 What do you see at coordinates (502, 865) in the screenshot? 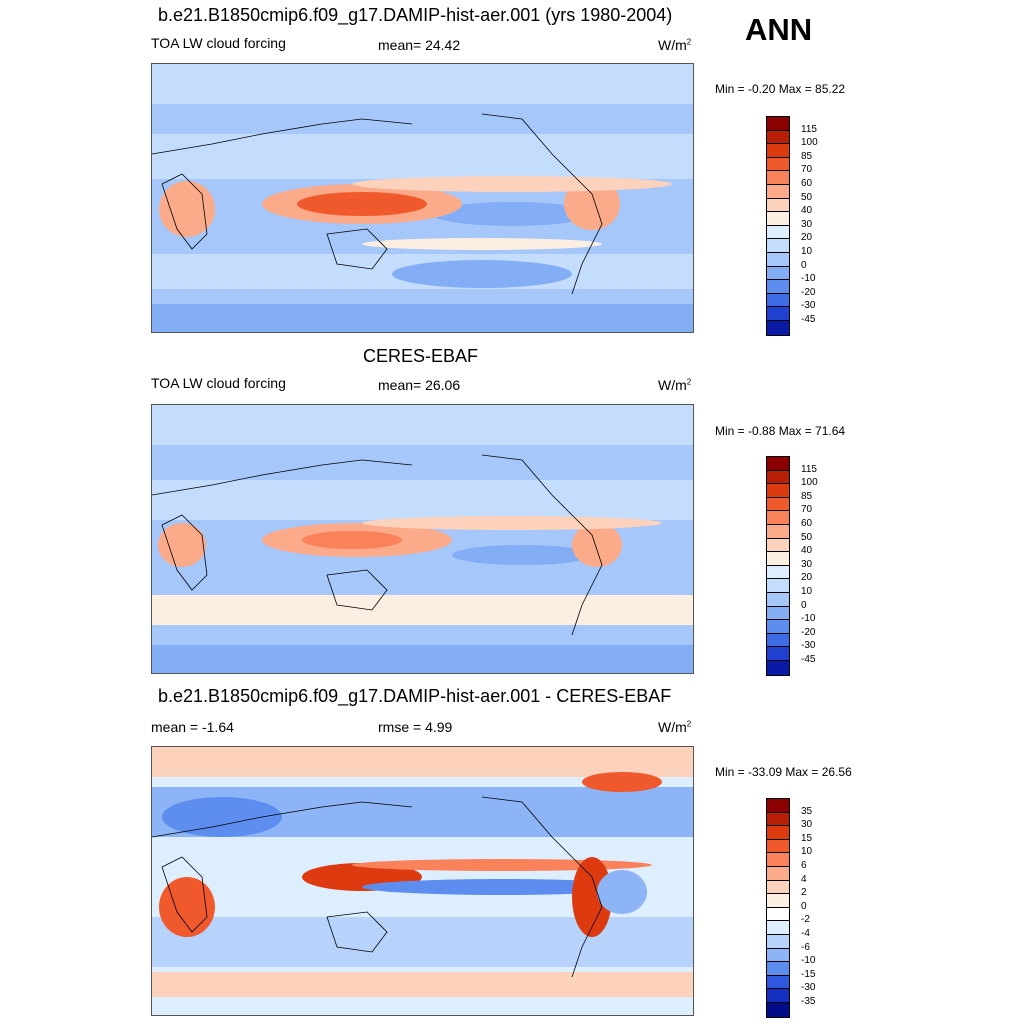
I see `itcz-high` at bounding box center [502, 865].